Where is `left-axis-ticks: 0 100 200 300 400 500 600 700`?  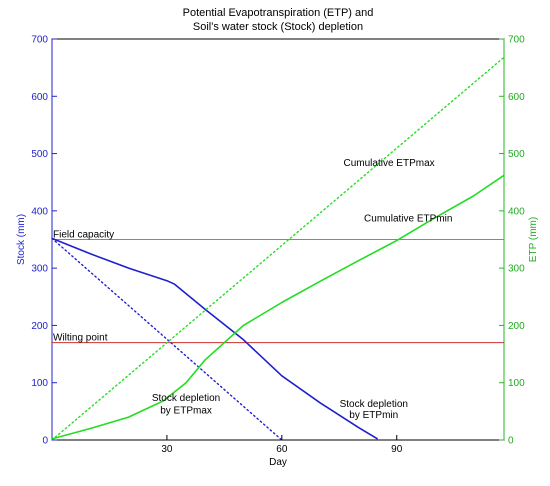 left-axis-ticks: 0 100 200 300 400 500 600 700 is located at coordinates (44, 241).